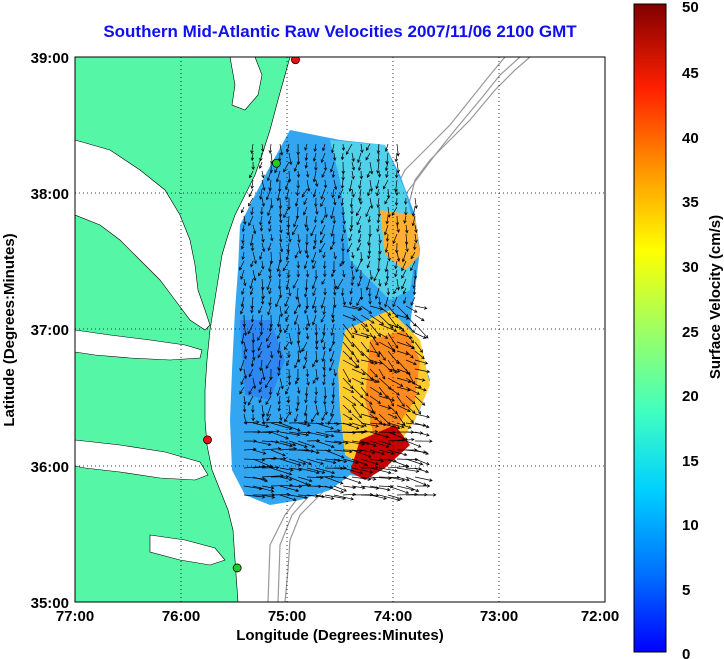  Describe the element at coordinates (690, 396) in the screenshot. I see `colorbar-tick: 20` at that location.